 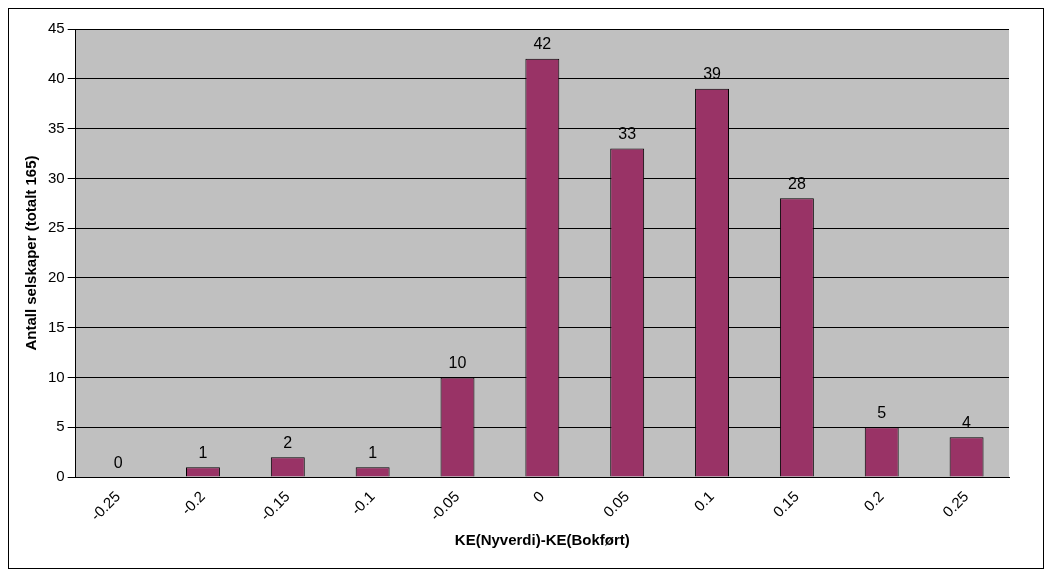 I want to click on data-label: 10, so click(x=457, y=362).